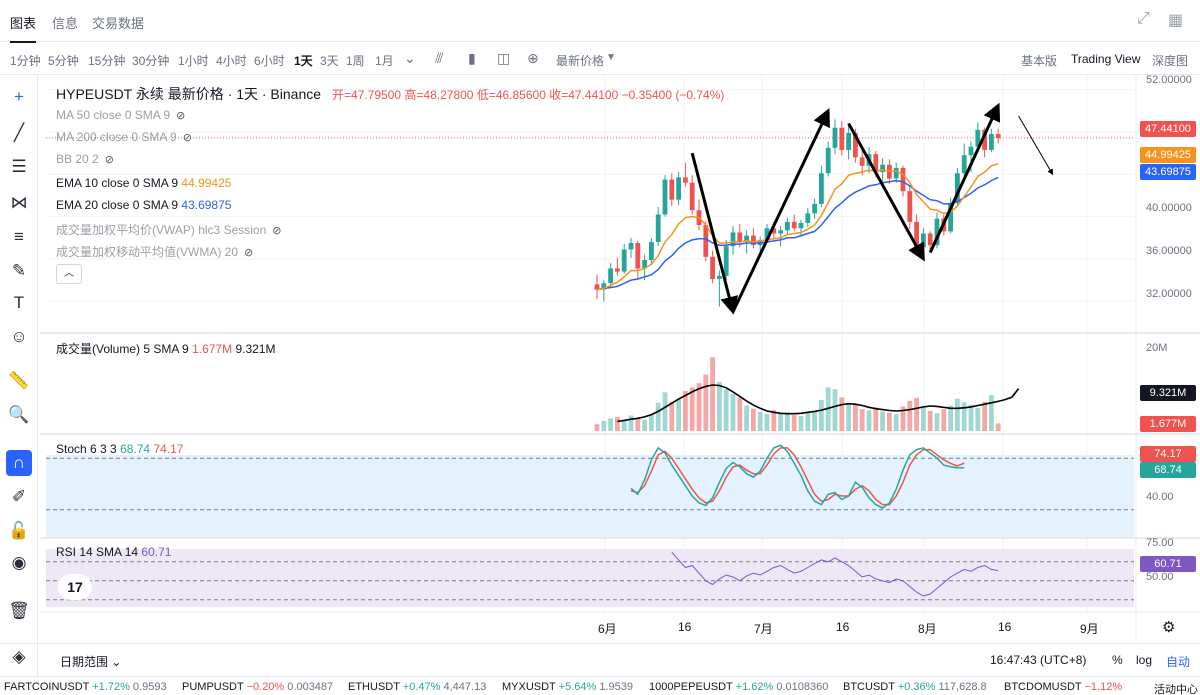  What do you see at coordinates (1168, 393) in the screenshot?
I see `volume-sma-tag: 9.321M` at bounding box center [1168, 393].